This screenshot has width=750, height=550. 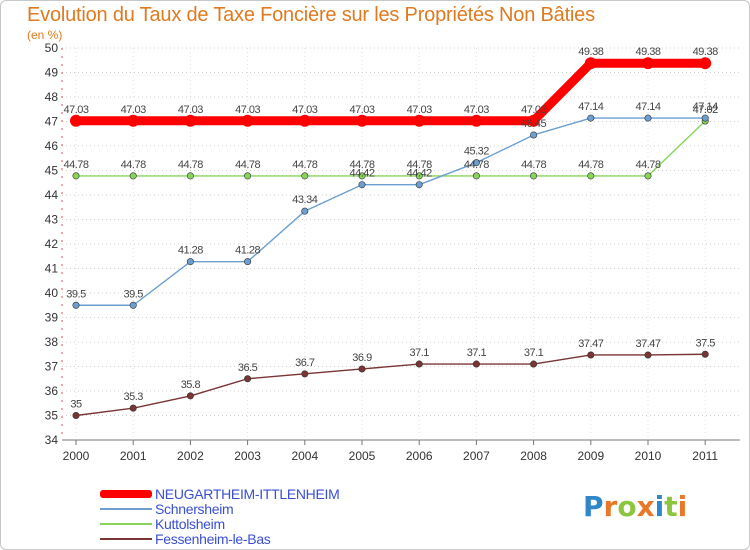 What do you see at coordinates (304, 200) in the screenshot?
I see `data-label-1: 43.34` at bounding box center [304, 200].